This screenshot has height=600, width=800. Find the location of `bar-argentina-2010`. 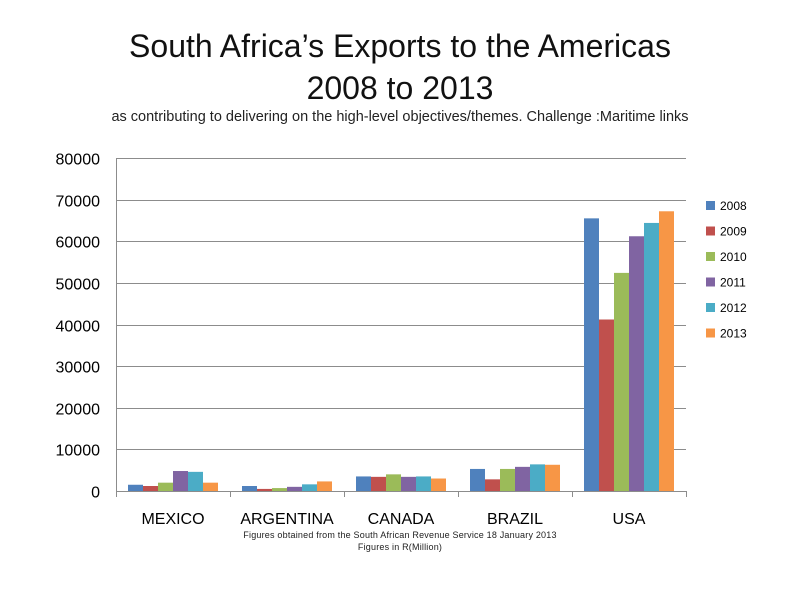

bar-argentina-2010 is located at coordinates (279, 489).